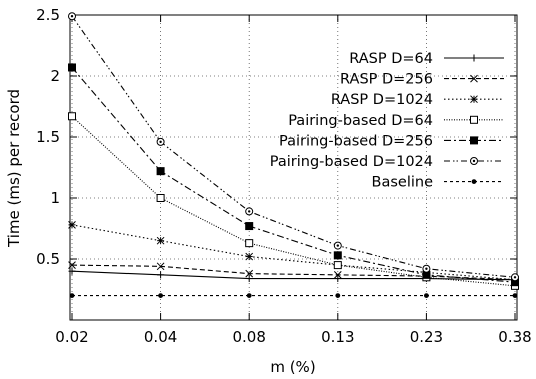 This screenshot has width=536, height=379. Describe the element at coordinates (360, 121) in the screenshot. I see `legend-label: Pairing-based D=64` at that location.